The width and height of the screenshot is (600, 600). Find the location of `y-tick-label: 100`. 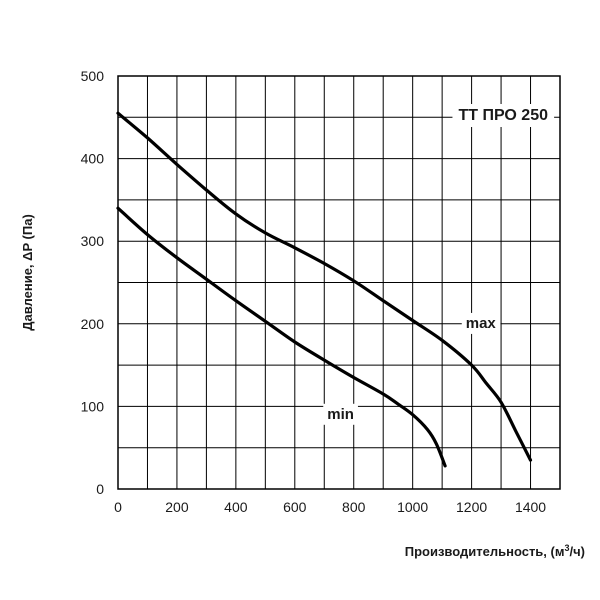

y-tick-label: 100 is located at coordinates (93, 406).